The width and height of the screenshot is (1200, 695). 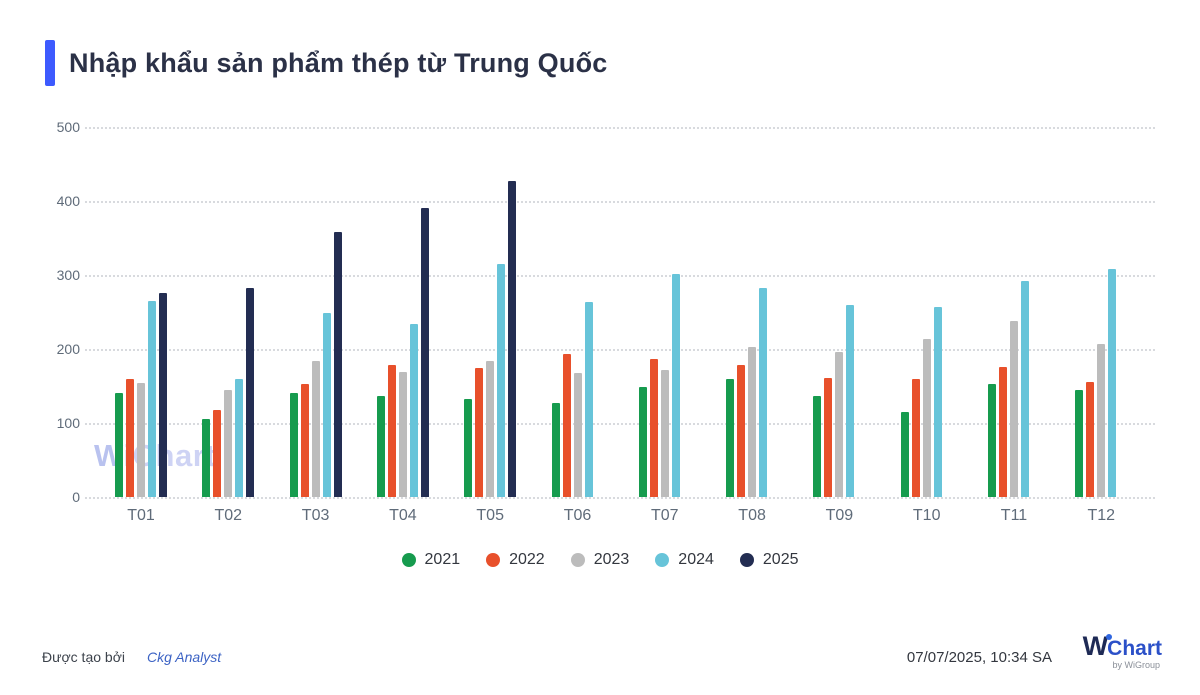 What do you see at coordinates (1112, 383) in the screenshot?
I see `bar-T12-2024` at bounding box center [1112, 383].